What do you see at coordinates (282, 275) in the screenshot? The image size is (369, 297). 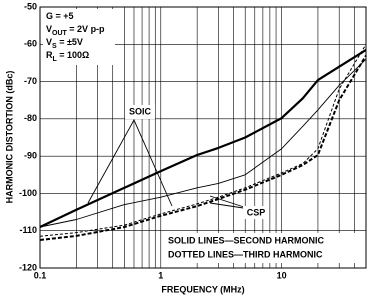 I see `x-tick-label: 10` at bounding box center [282, 275].